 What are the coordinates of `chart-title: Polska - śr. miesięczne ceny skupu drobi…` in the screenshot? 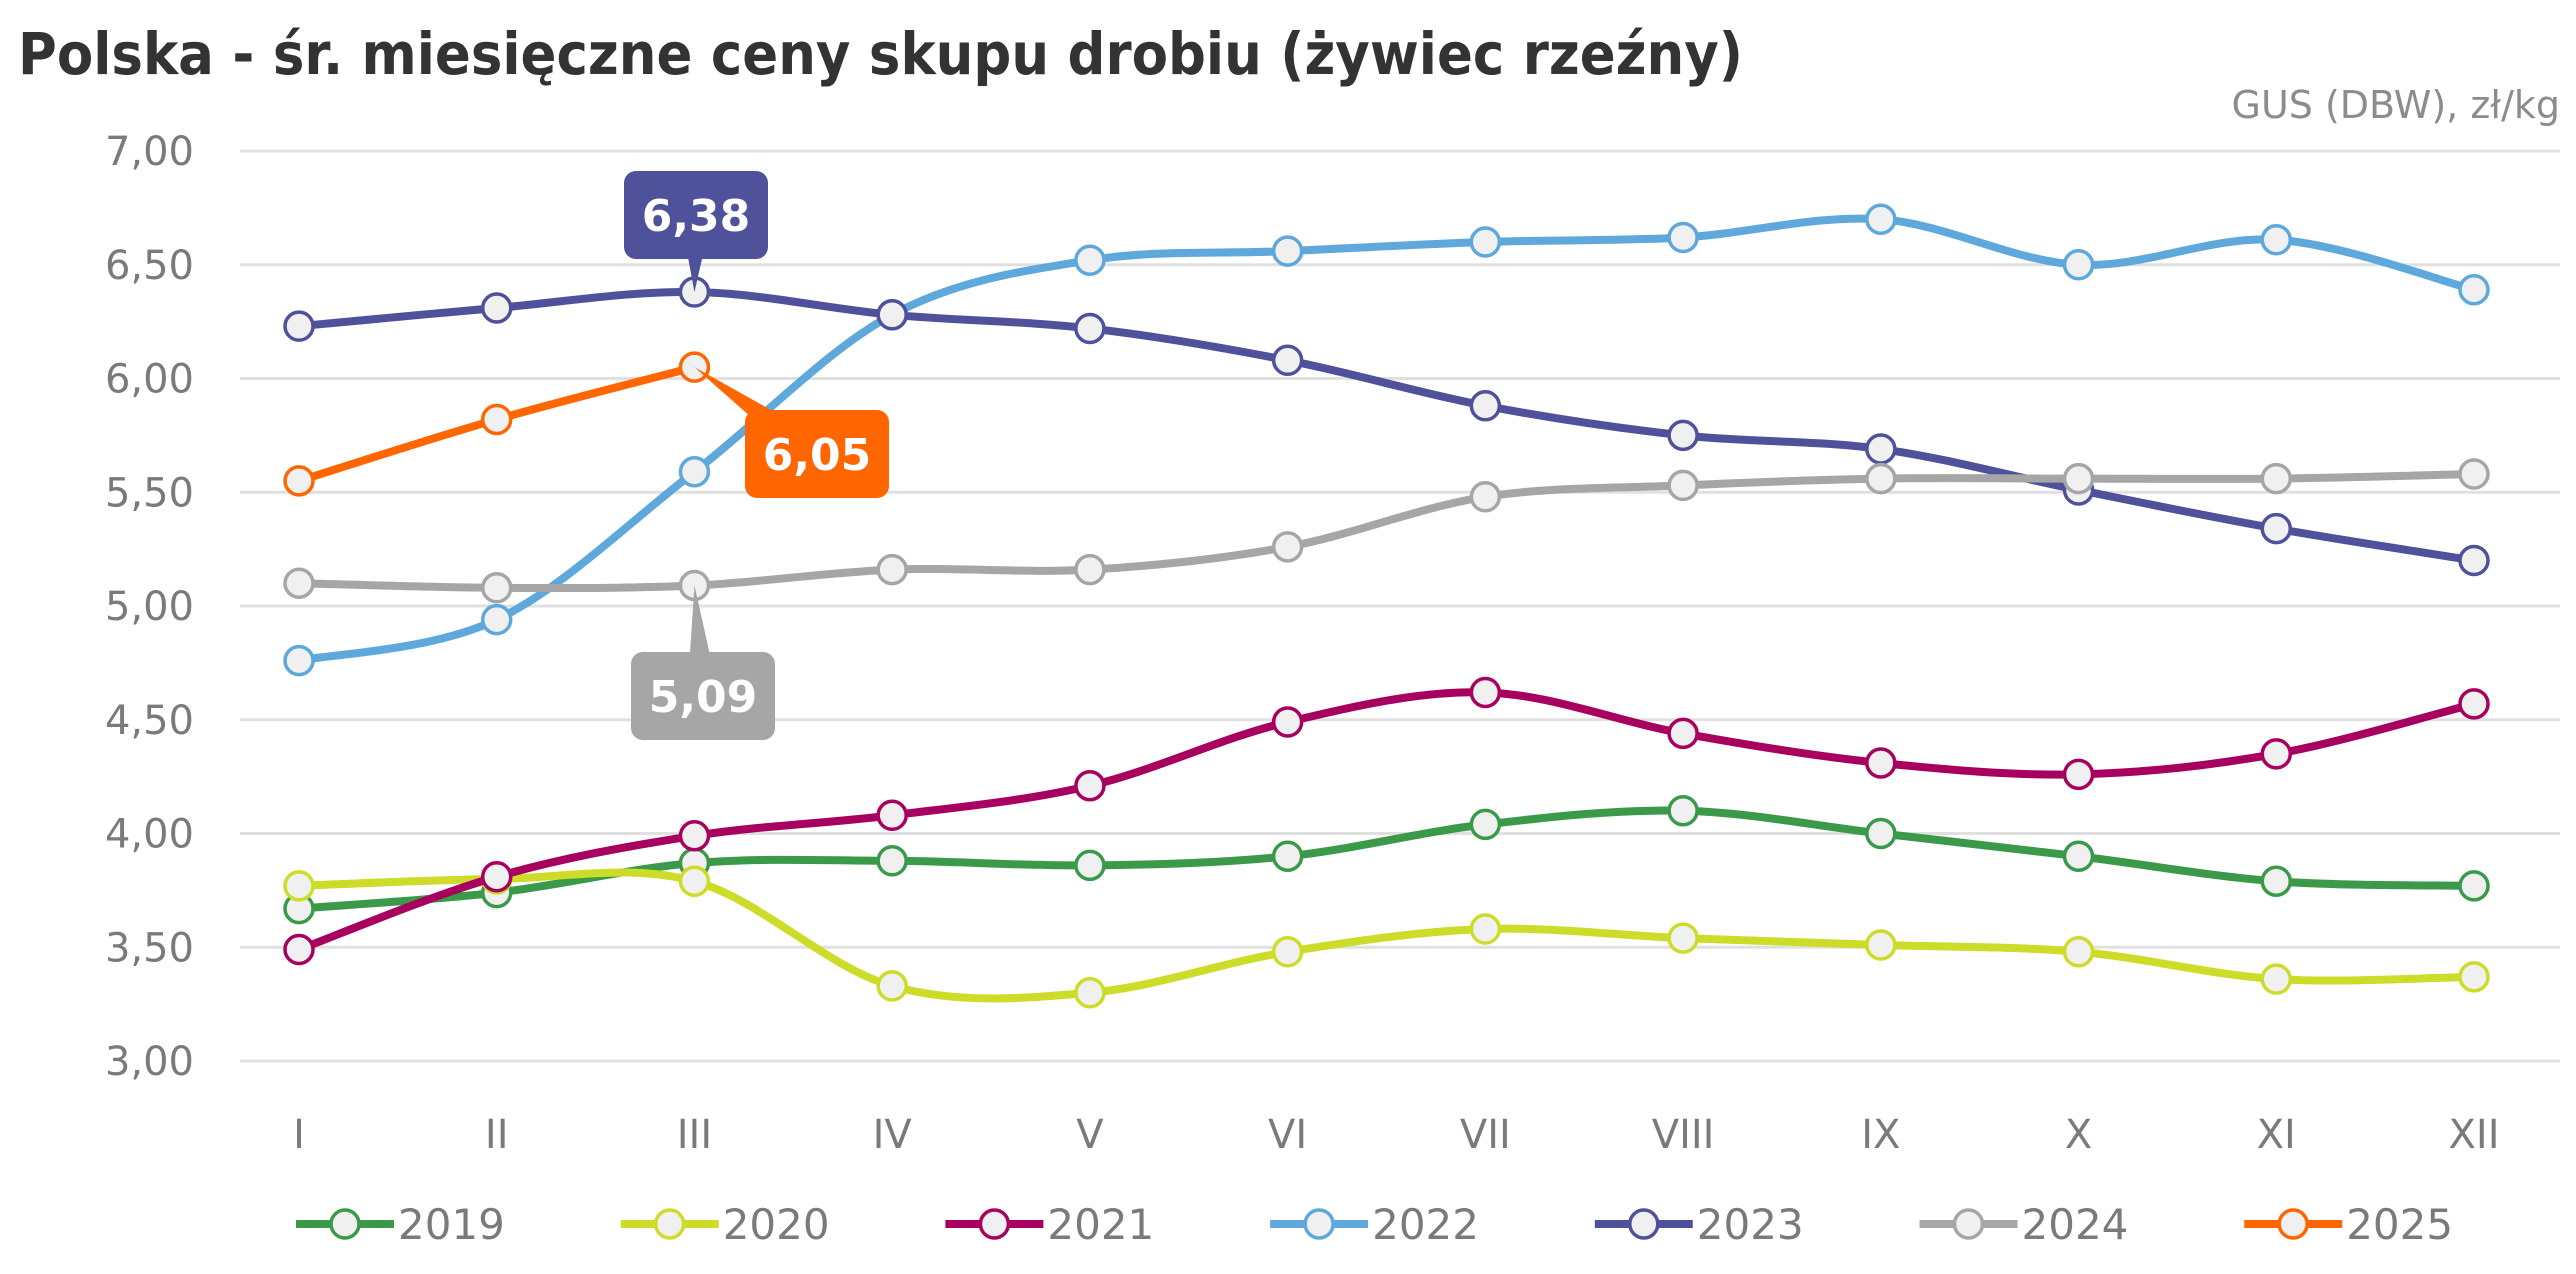 It's located at (880, 54).